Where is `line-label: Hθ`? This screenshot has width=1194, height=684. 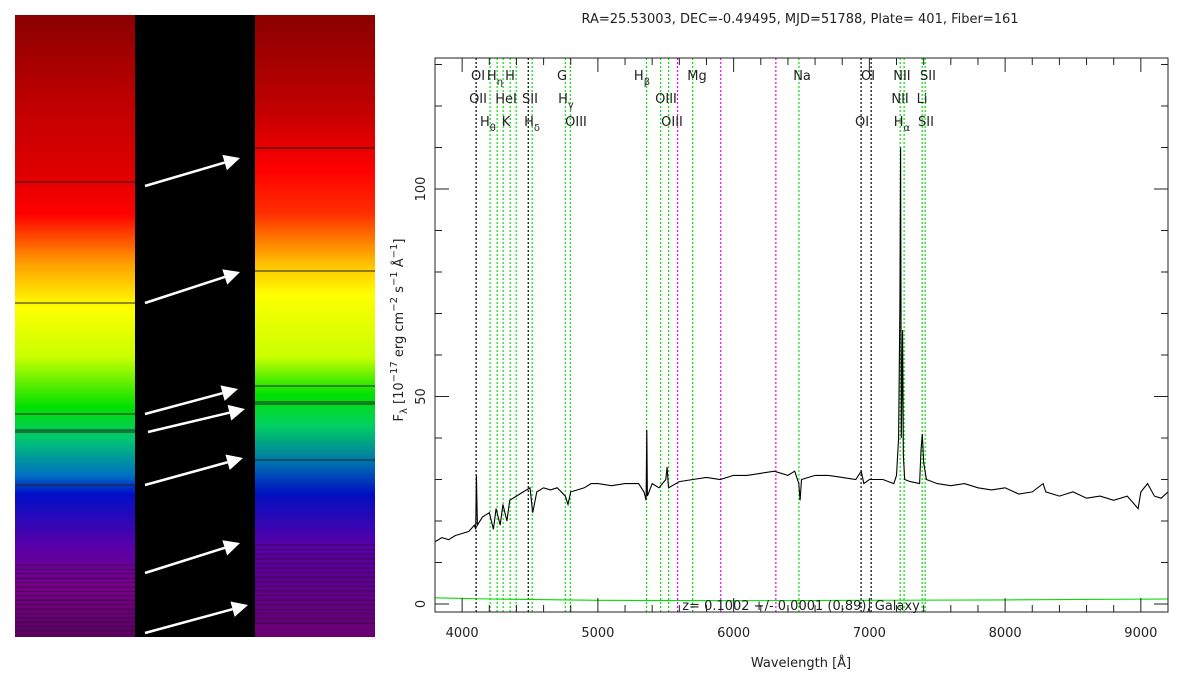 line-label: Hθ is located at coordinates (488, 124).